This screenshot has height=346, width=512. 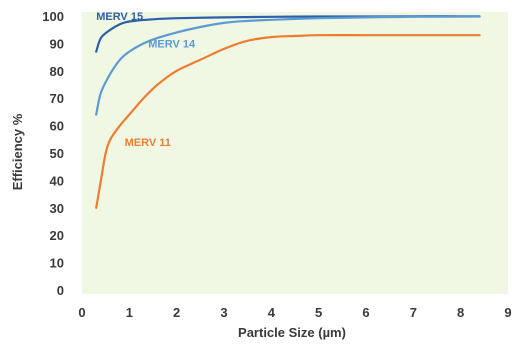 What do you see at coordinates (129, 312) in the screenshot?
I see `x-tick-label: 1` at bounding box center [129, 312].